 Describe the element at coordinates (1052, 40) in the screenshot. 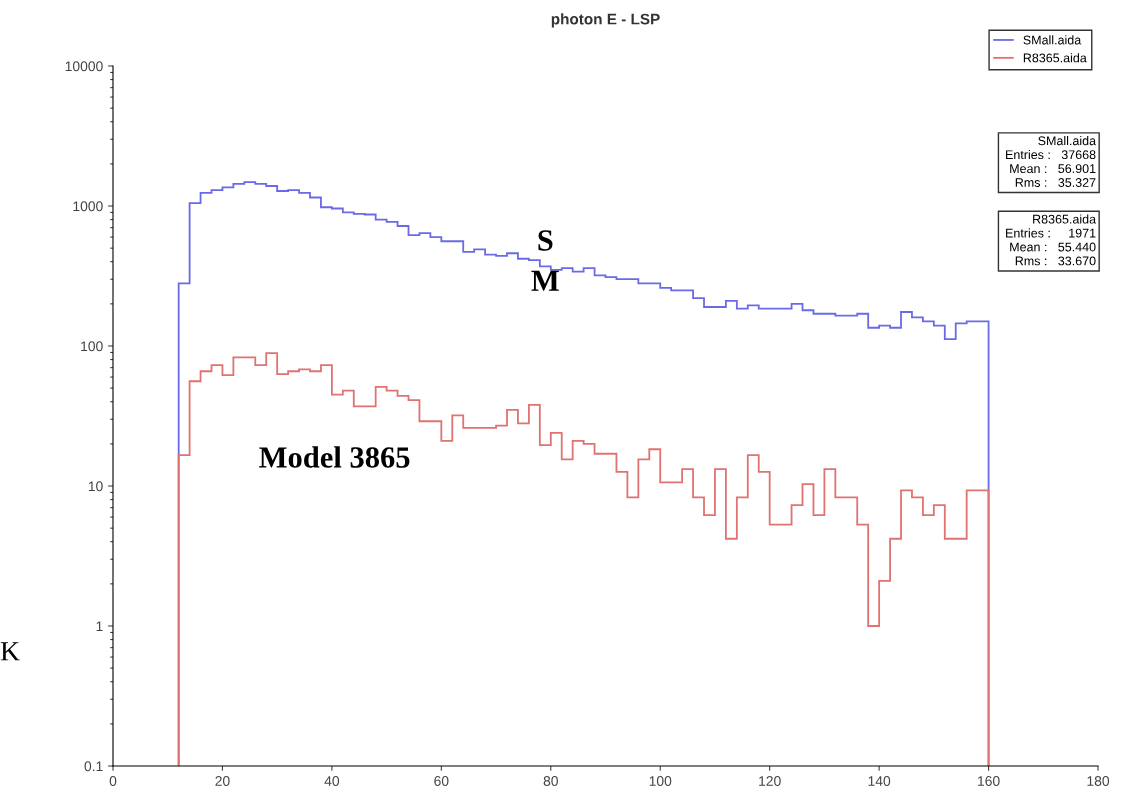

I see `legend-label: SMall.aida` at that location.